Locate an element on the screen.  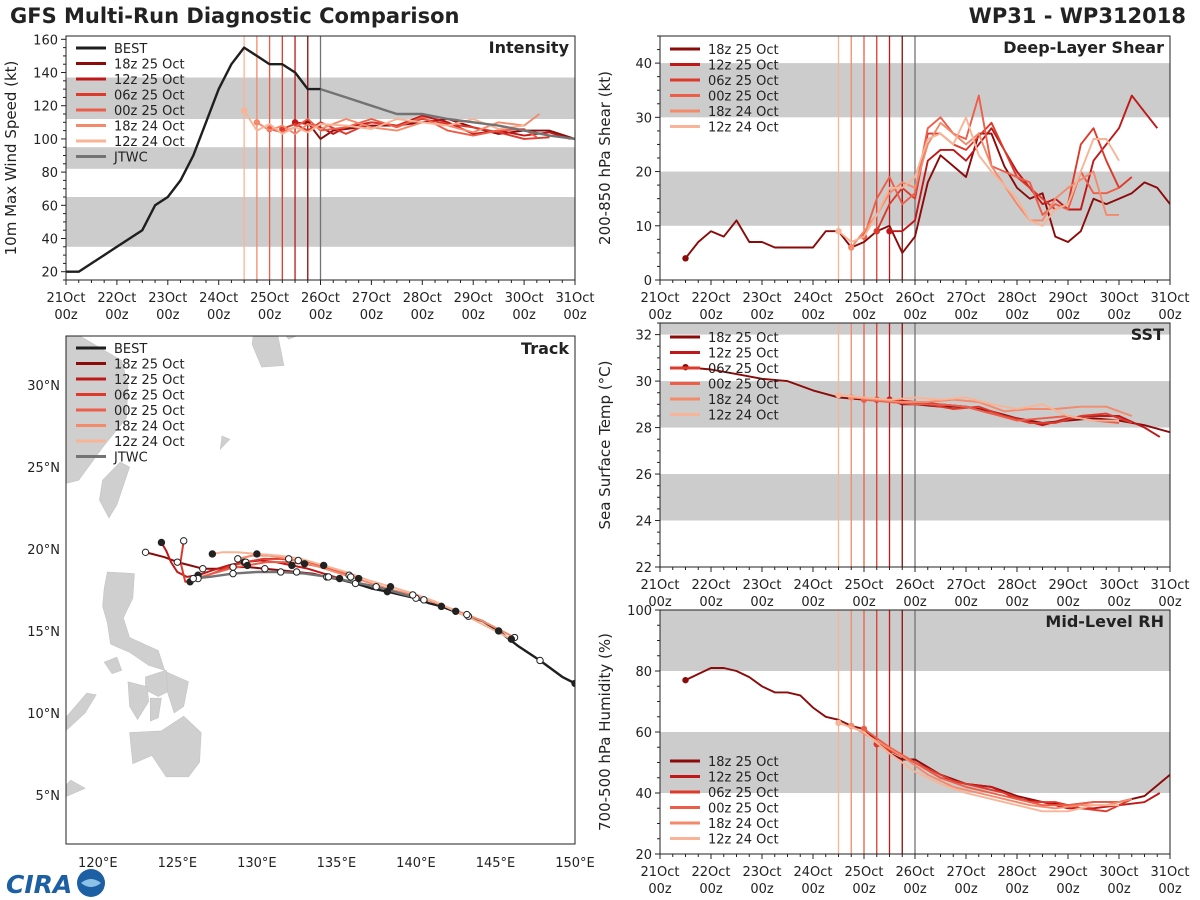
lat-tick-label: 20°N is located at coordinates (43, 550).